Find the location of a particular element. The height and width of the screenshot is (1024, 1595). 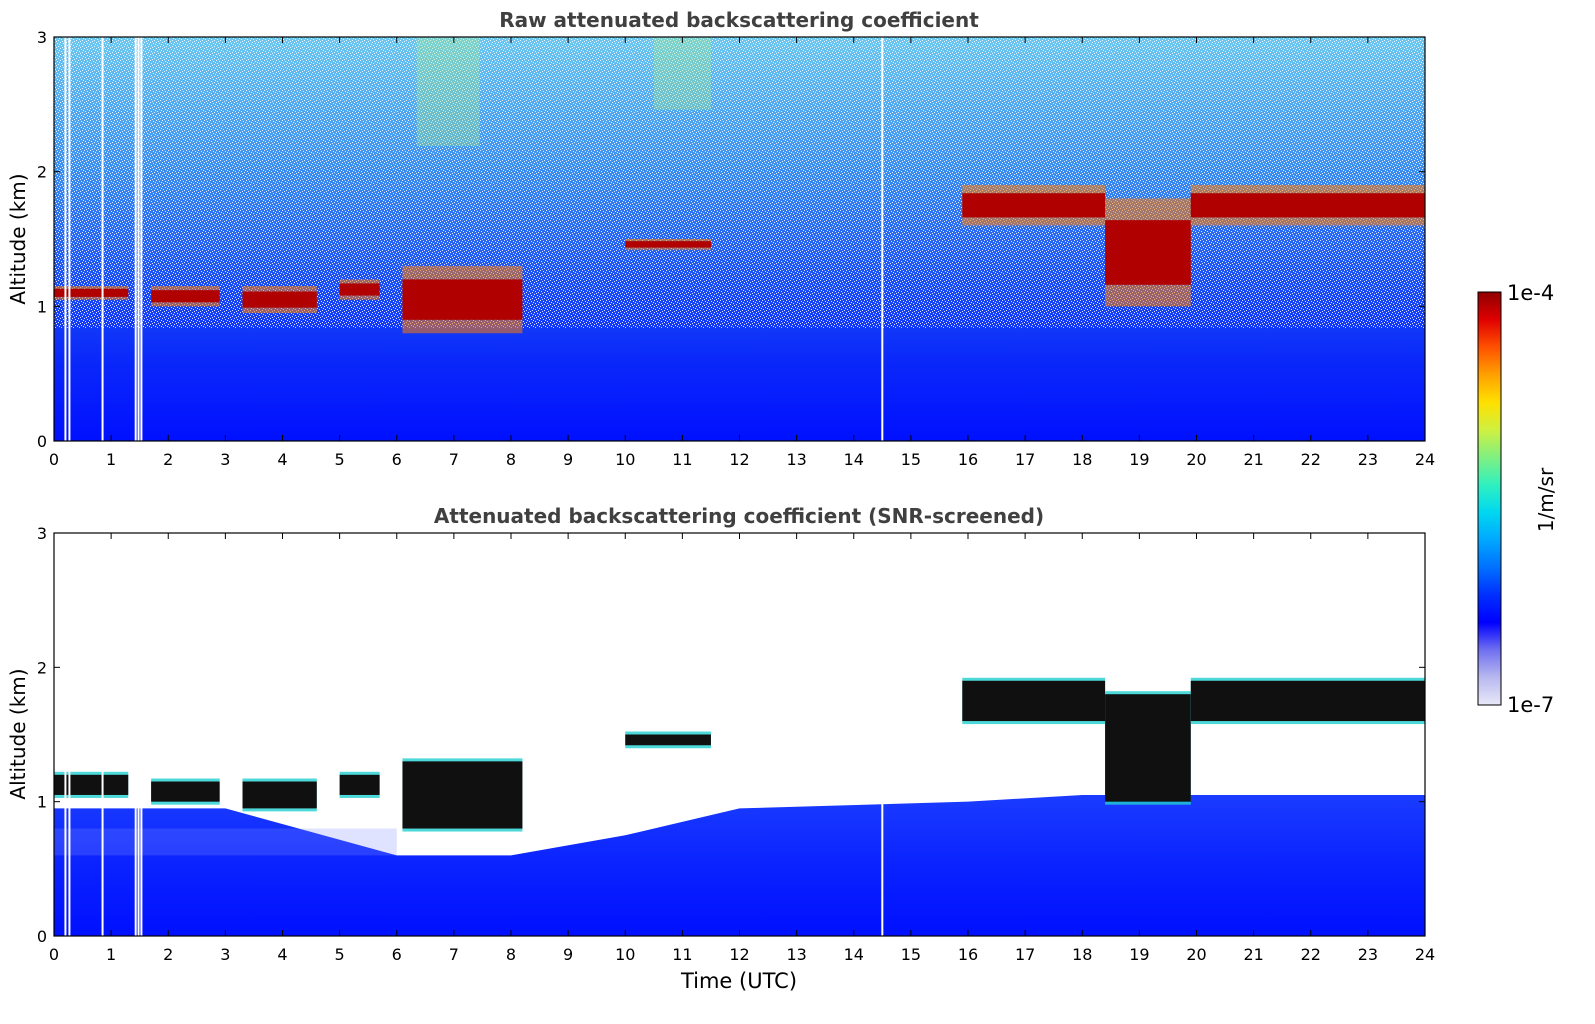

colorbar-min-label: 1e-7 is located at coordinates (1530, 705).